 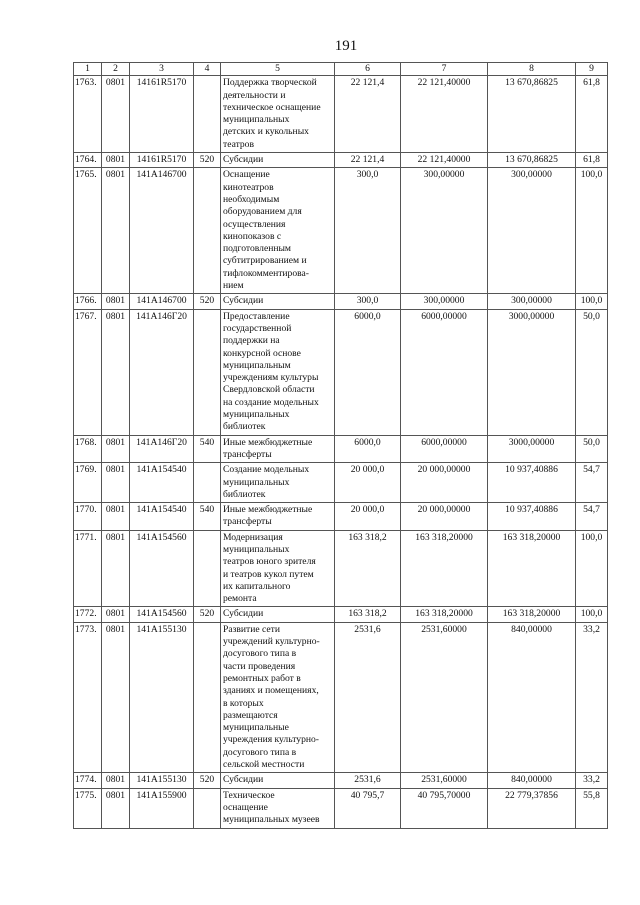 I want to click on executed-amount-cell: 13 670,86825, so click(x=531, y=114).